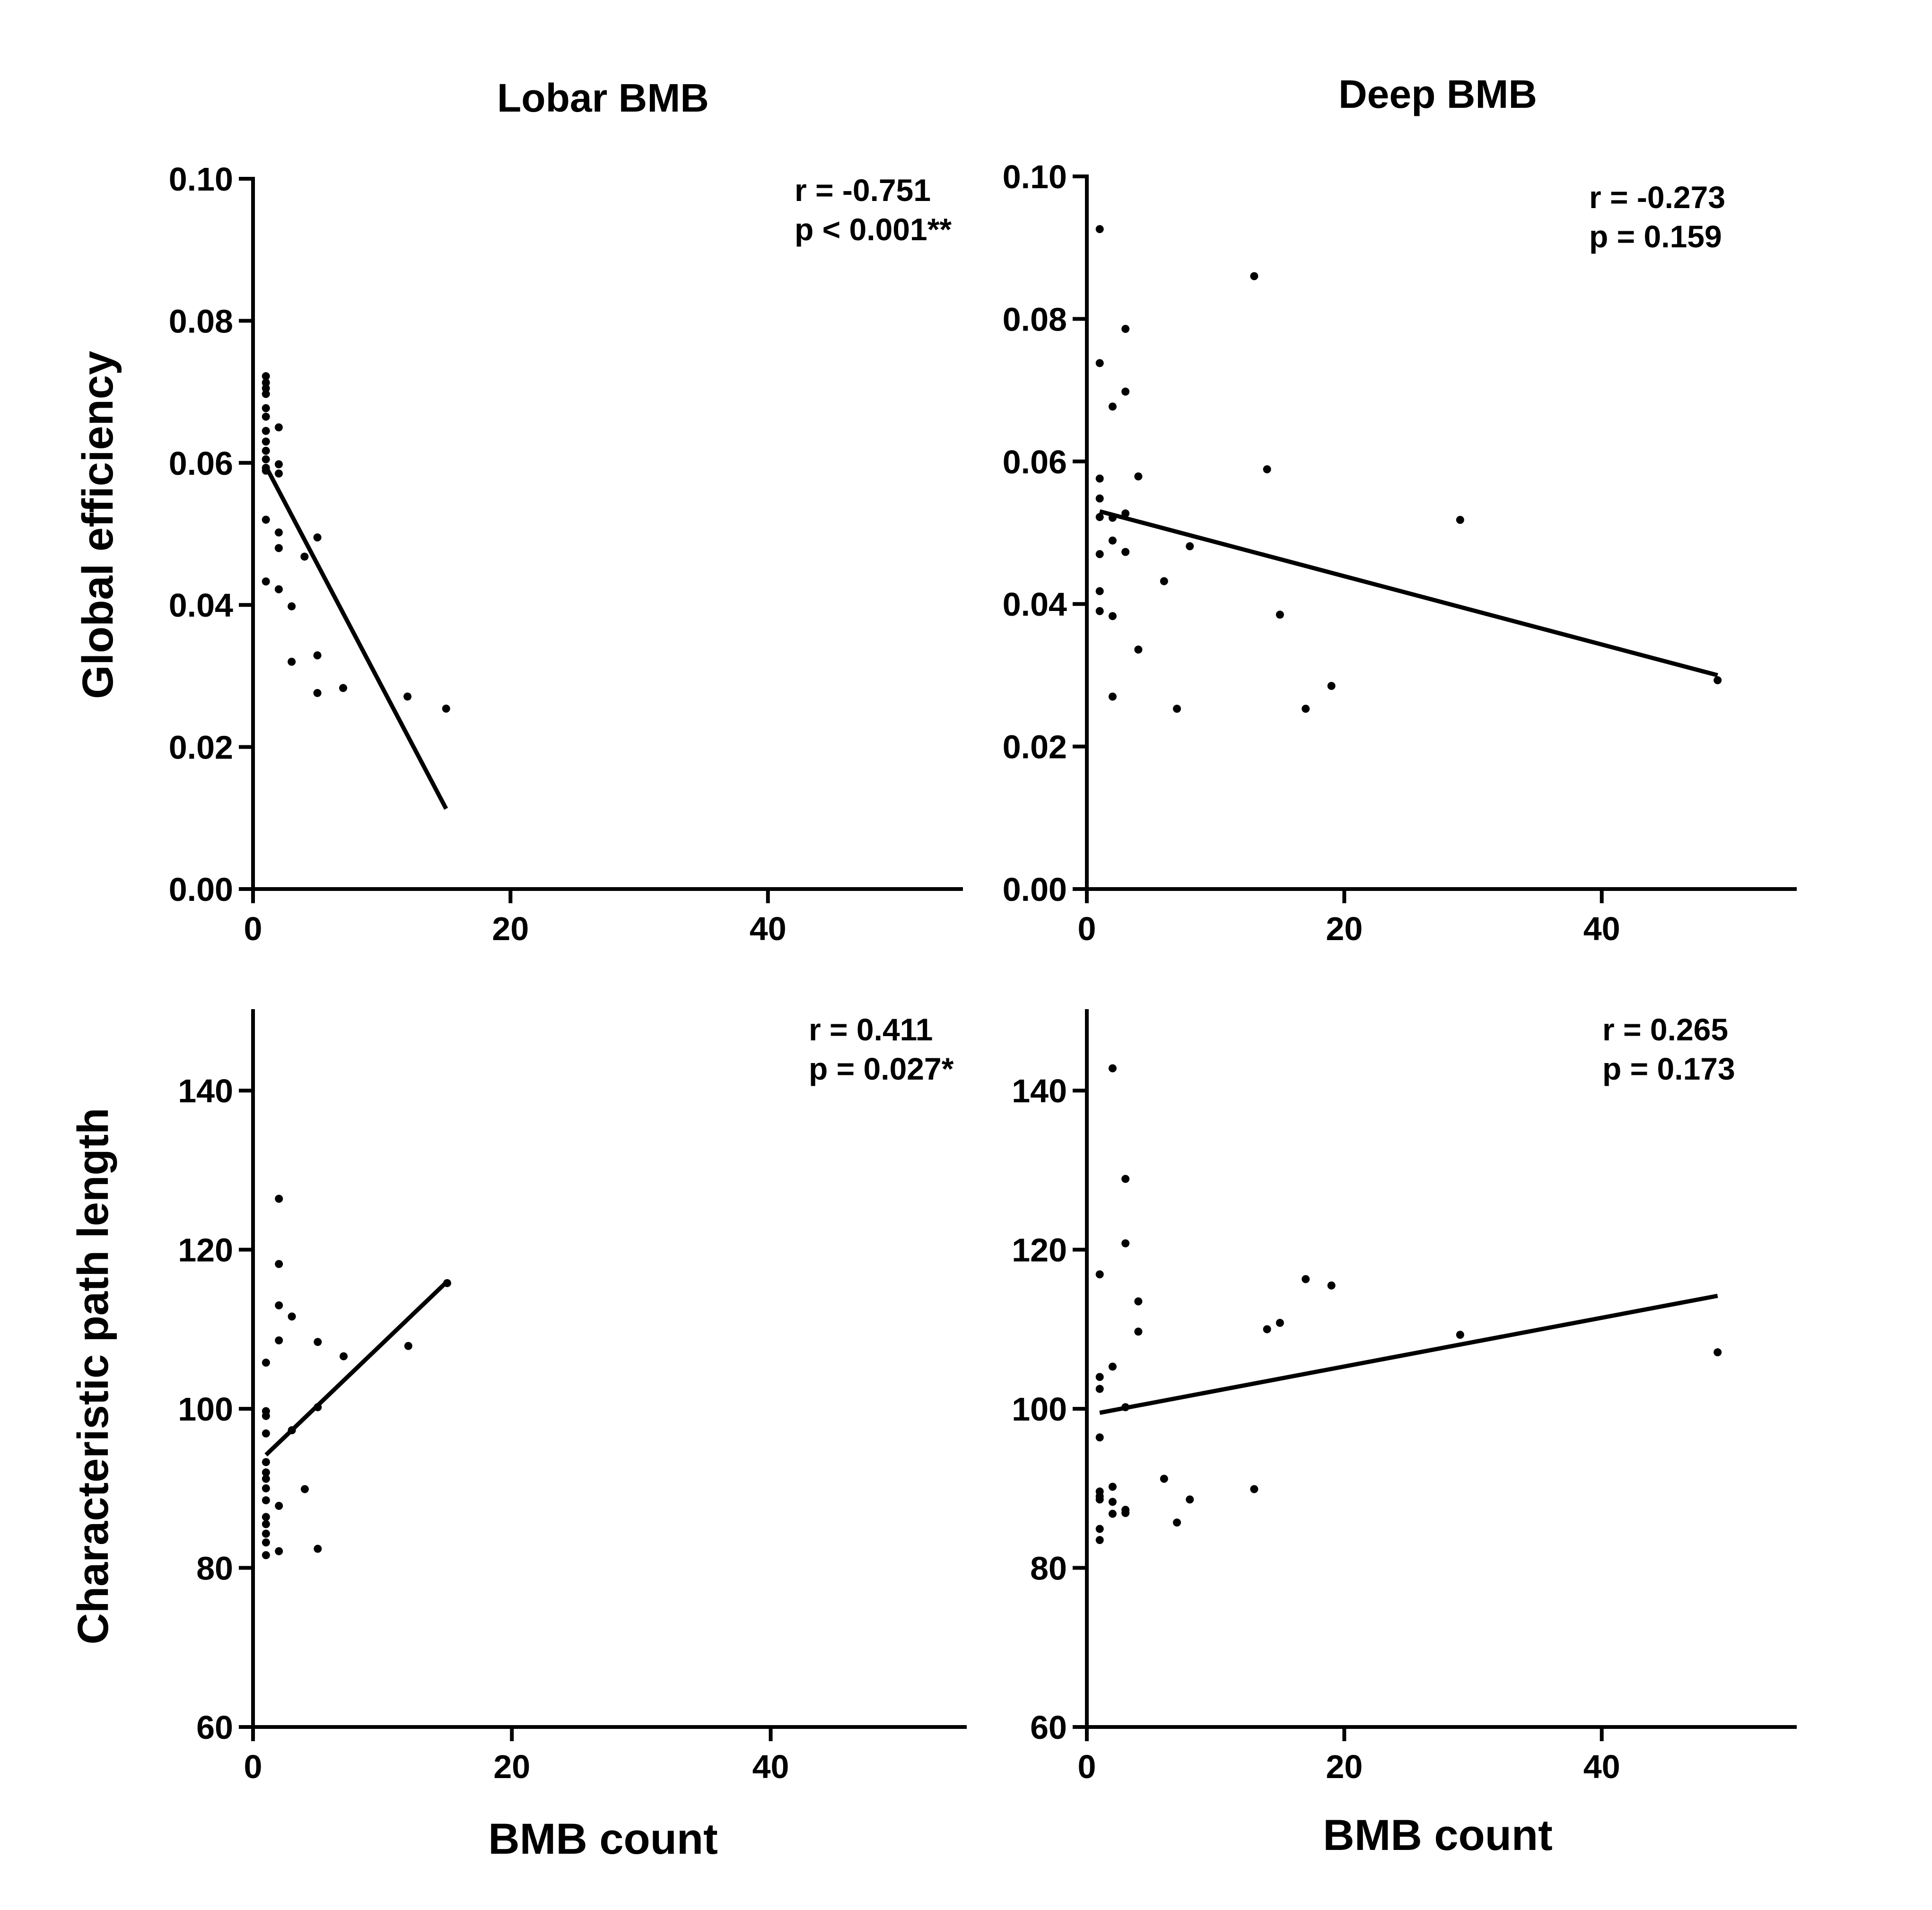 The height and width of the screenshot is (1910, 1932). Describe the element at coordinates (1039, 1091) in the screenshot. I see `y-tick-label: 140` at that location.